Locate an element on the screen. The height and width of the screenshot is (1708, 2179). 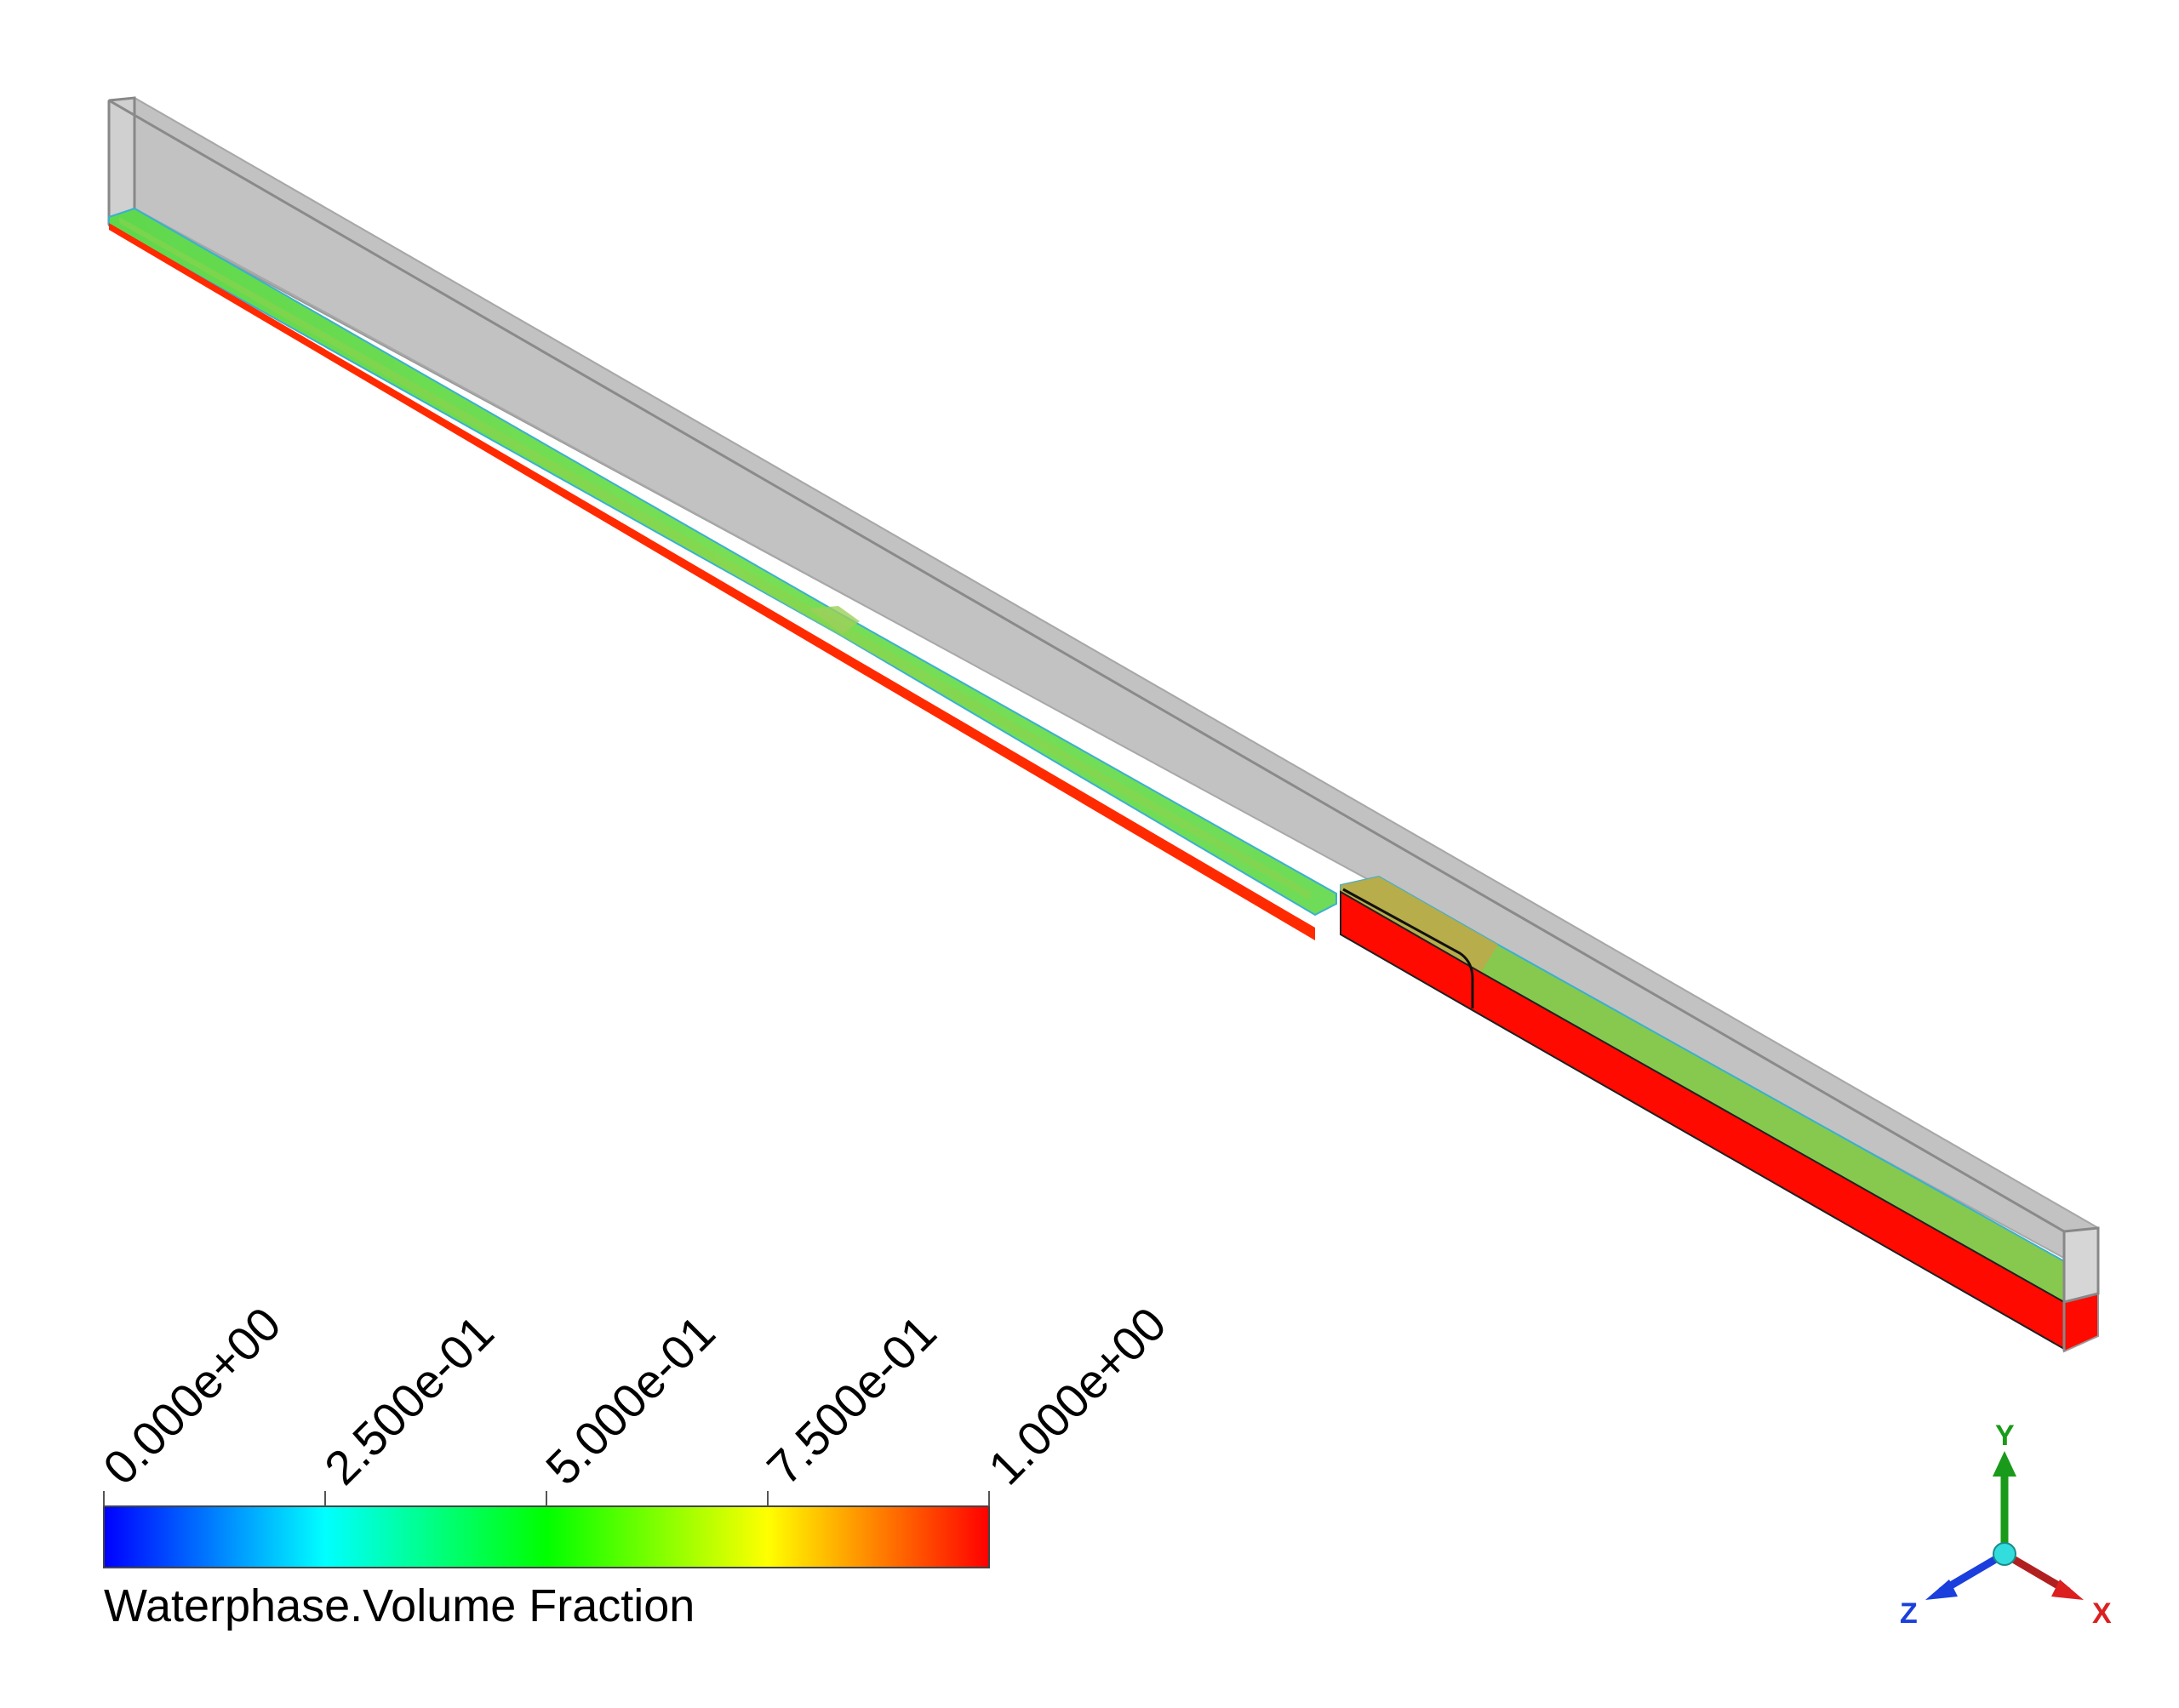
channel-outlet-edge is located at coordinates (2081, 1265).